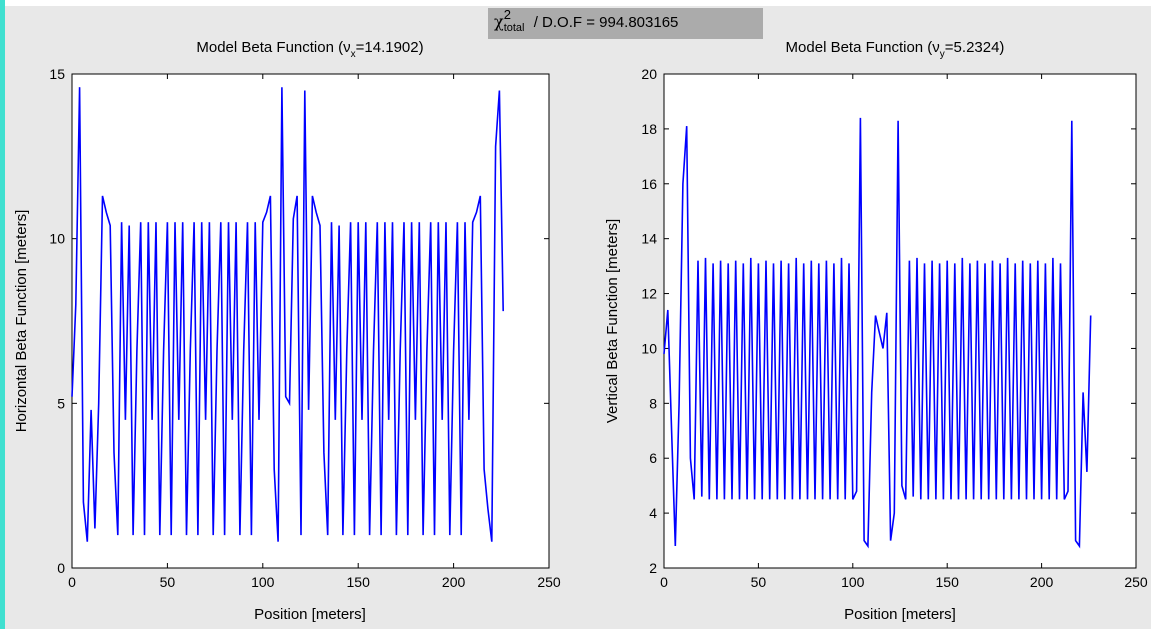 The width and height of the screenshot is (1151, 629). I want to click on chi-square-text: χ 2 total / D.O.F = 994.803165, so click(586, 20).